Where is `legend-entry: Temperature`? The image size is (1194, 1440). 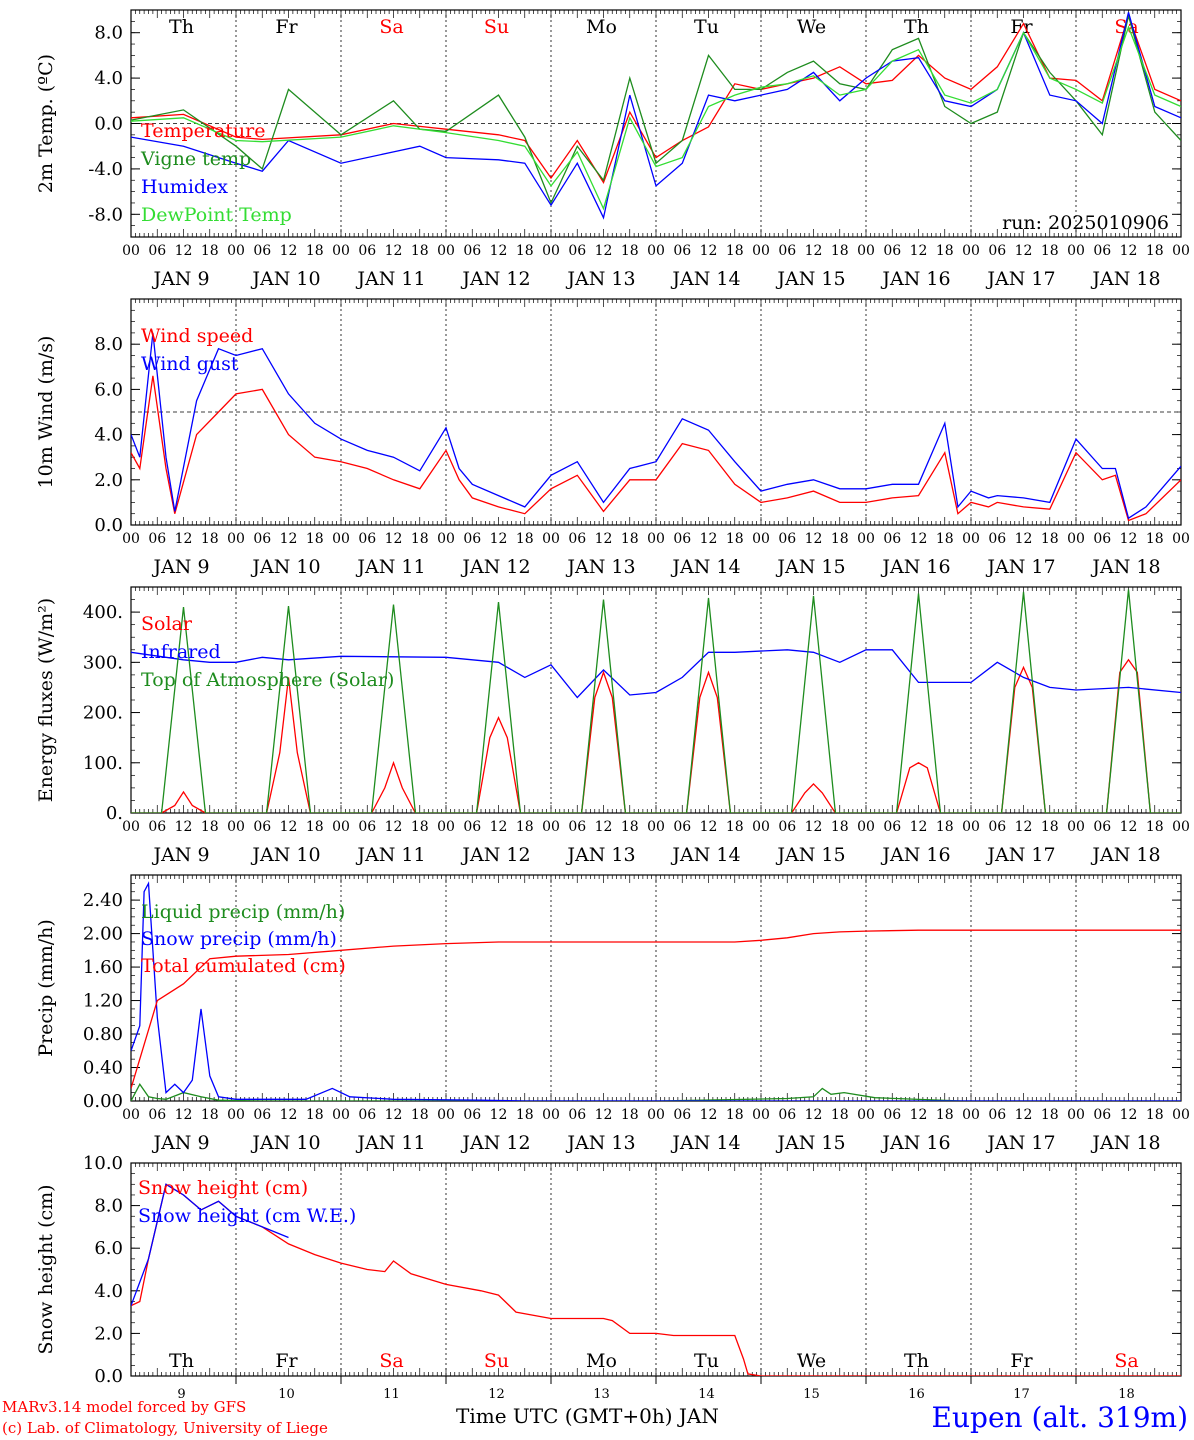
legend-entry: Temperature is located at coordinates (203, 131).